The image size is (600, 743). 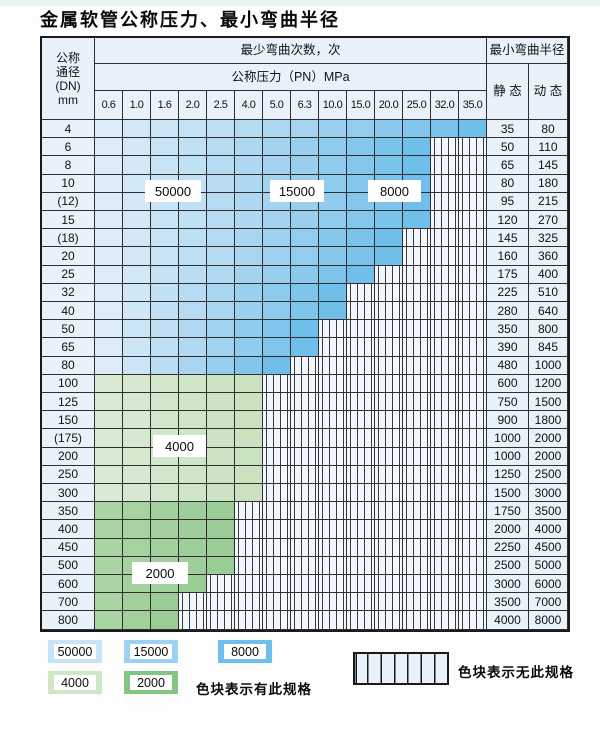 I want to click on static-value: 95, so click(x=508, y=202).